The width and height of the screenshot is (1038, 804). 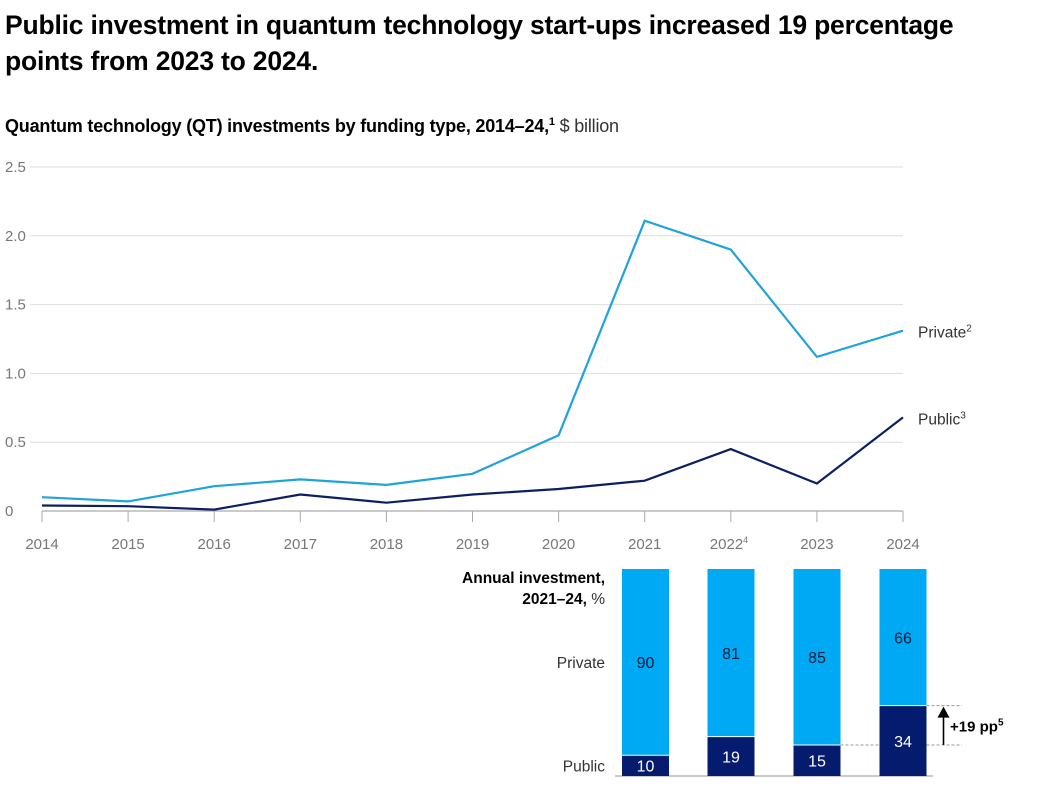 I want to click on subtitle-footnote: 1, so click(x=551, y=122).